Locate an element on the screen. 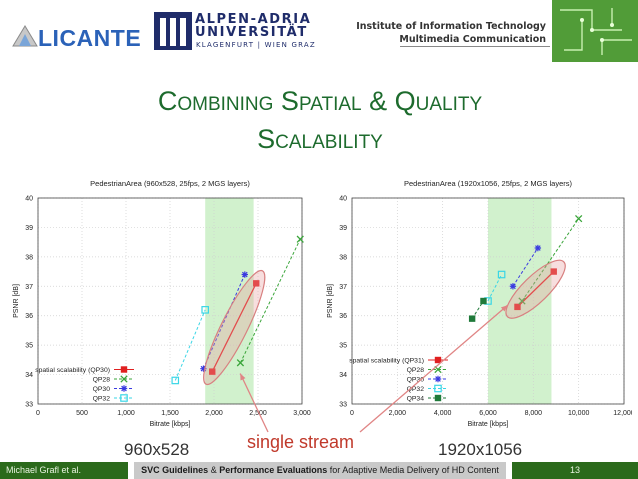 The height and width of the screenshot is (479, 638). circuit-decoration-icon is located at coordinates (595, 31).